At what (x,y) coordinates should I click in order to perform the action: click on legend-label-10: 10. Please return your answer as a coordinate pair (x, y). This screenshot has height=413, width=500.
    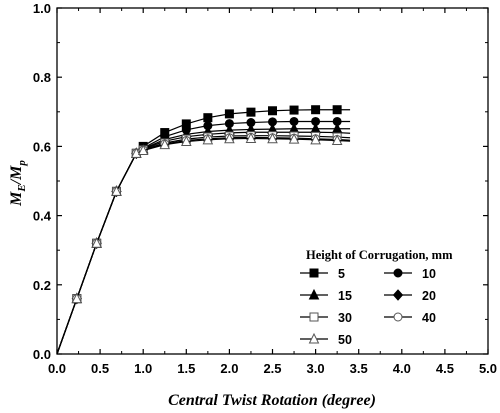
    Looking at the image, I should click on (429, 274).